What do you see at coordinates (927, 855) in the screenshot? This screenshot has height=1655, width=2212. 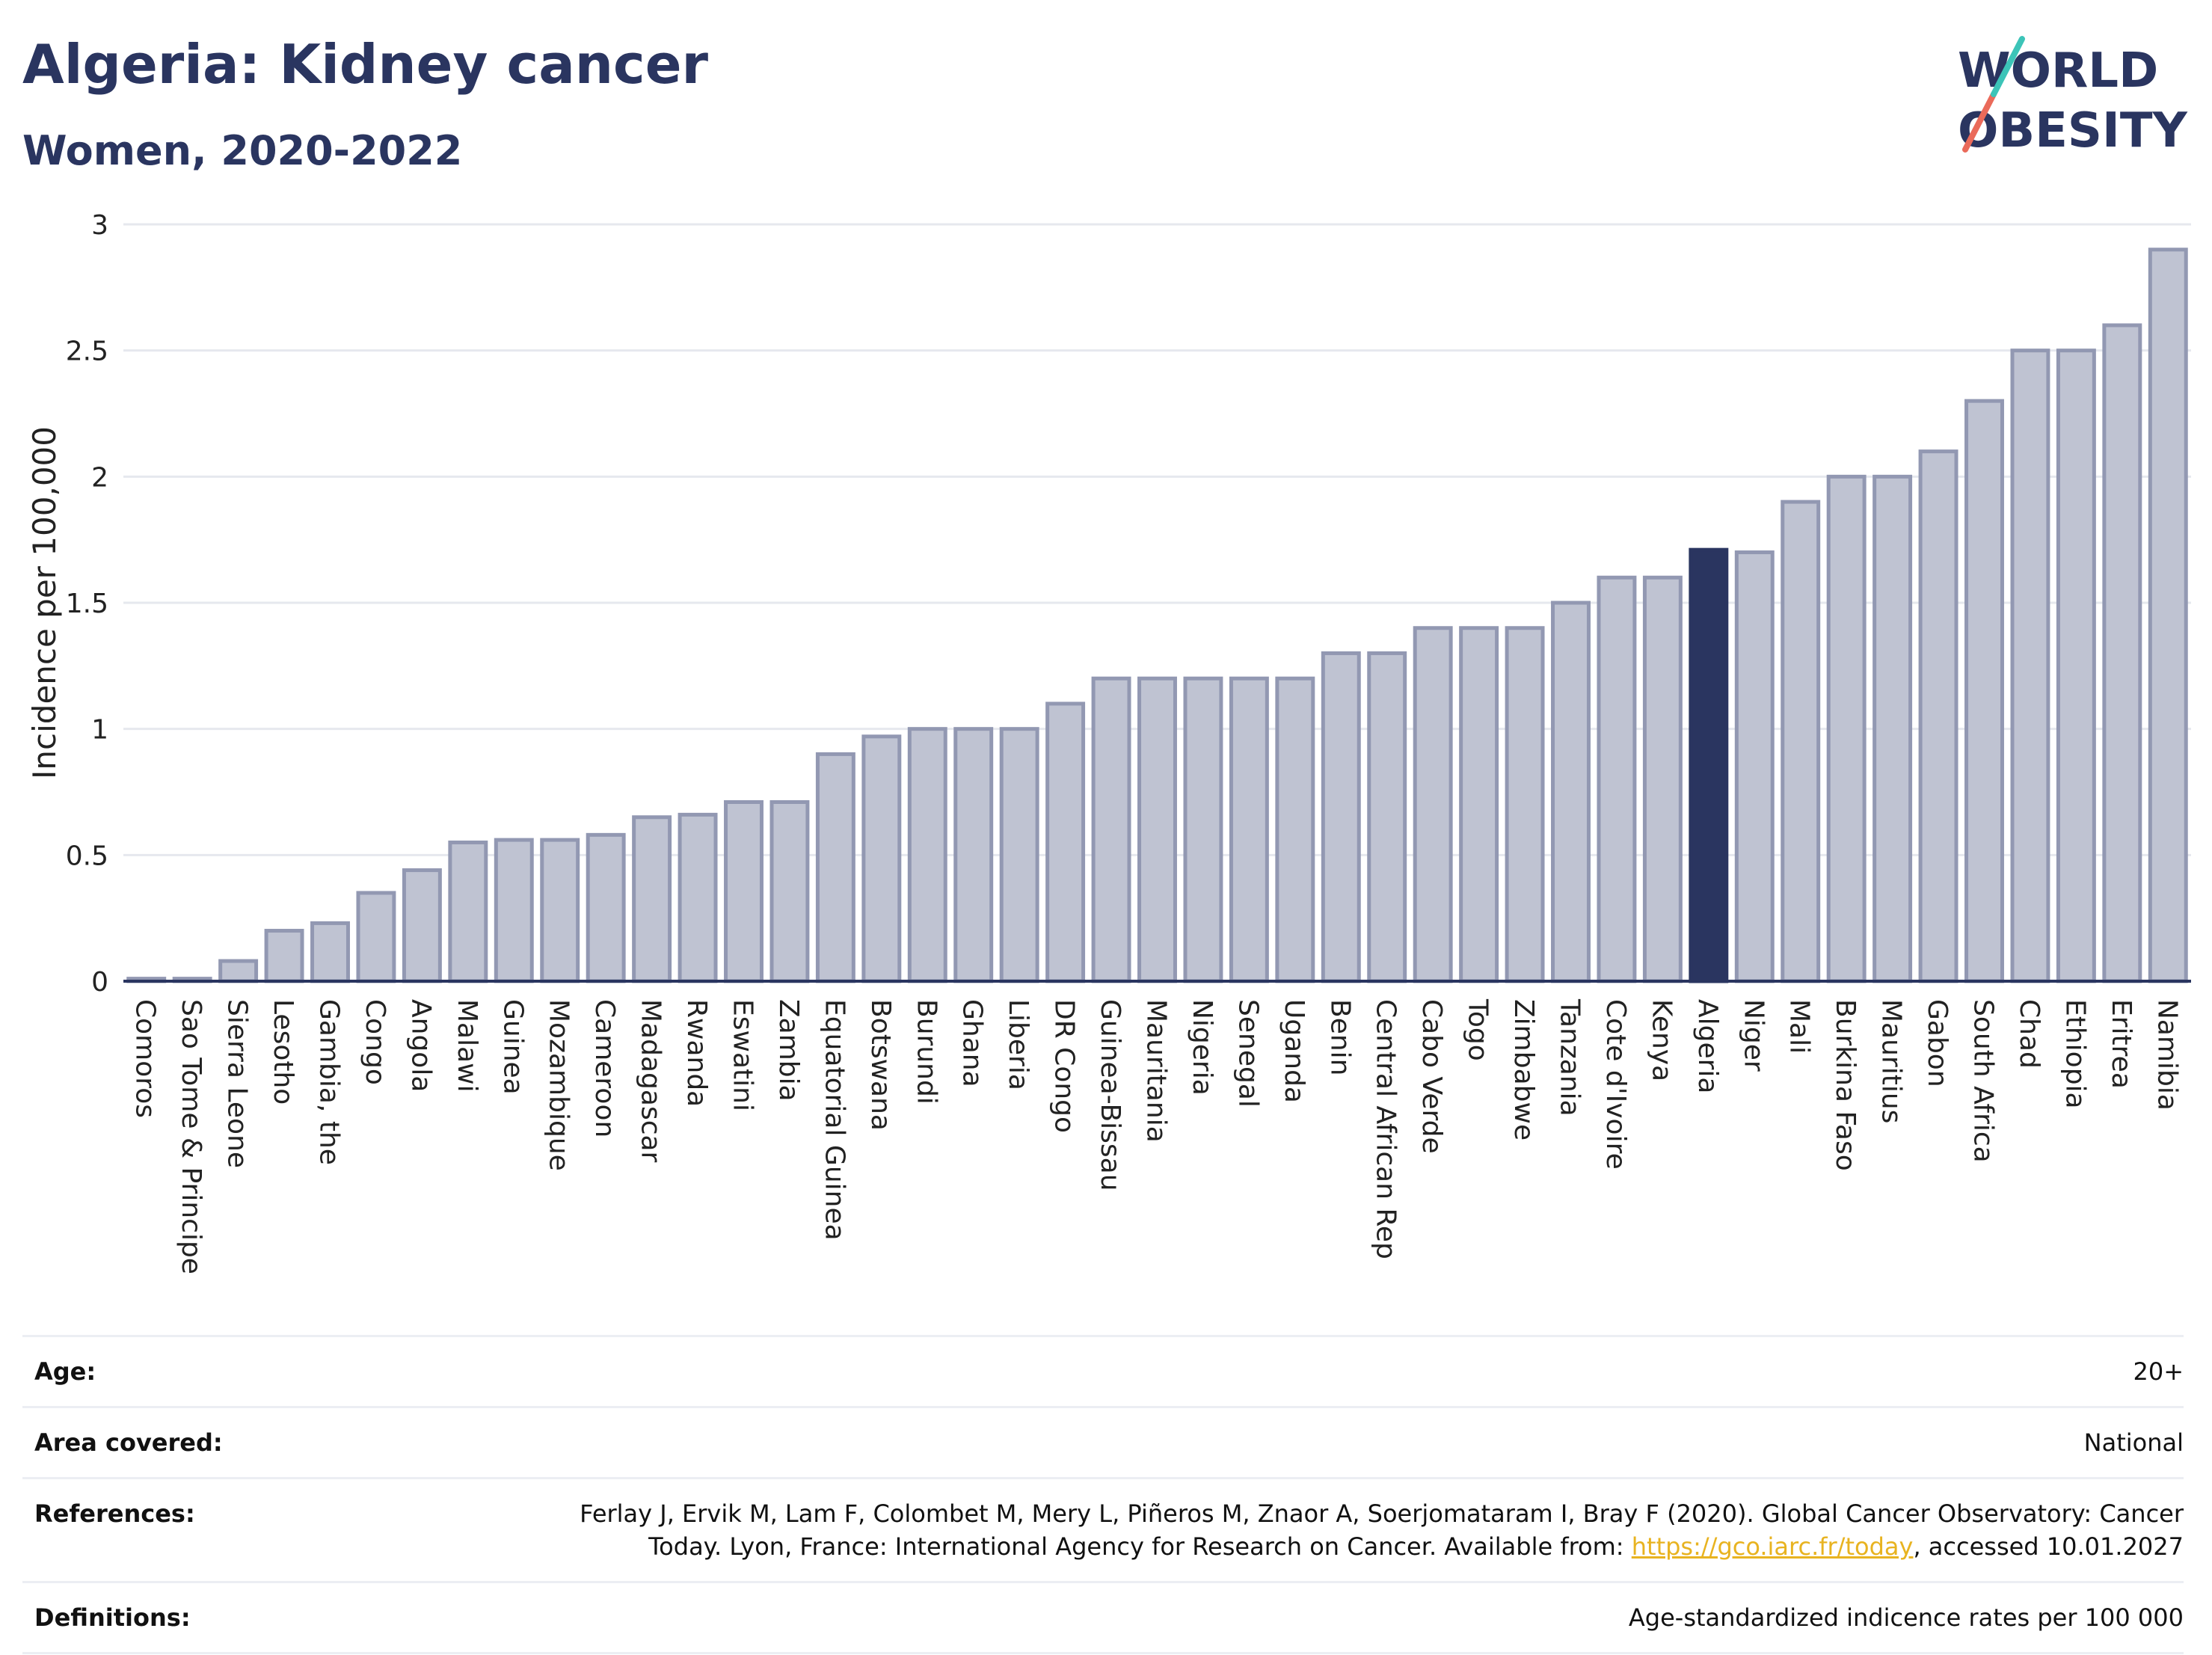 I see `bar-burundi` at bounding box center [927, 855].